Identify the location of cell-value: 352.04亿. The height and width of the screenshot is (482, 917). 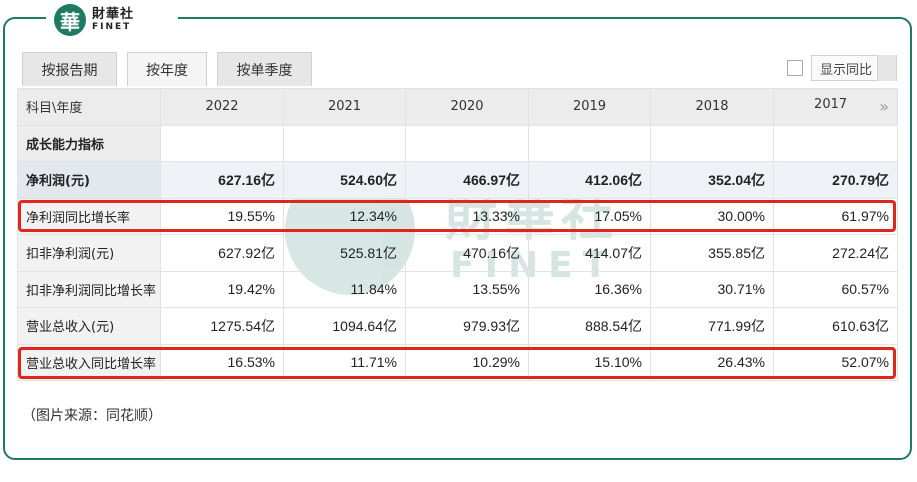
(712, 180).